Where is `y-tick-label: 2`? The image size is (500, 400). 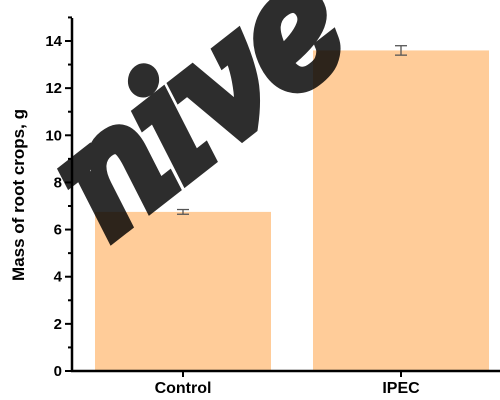 y-tick-label: 2 is located at coordinates (58, 324).